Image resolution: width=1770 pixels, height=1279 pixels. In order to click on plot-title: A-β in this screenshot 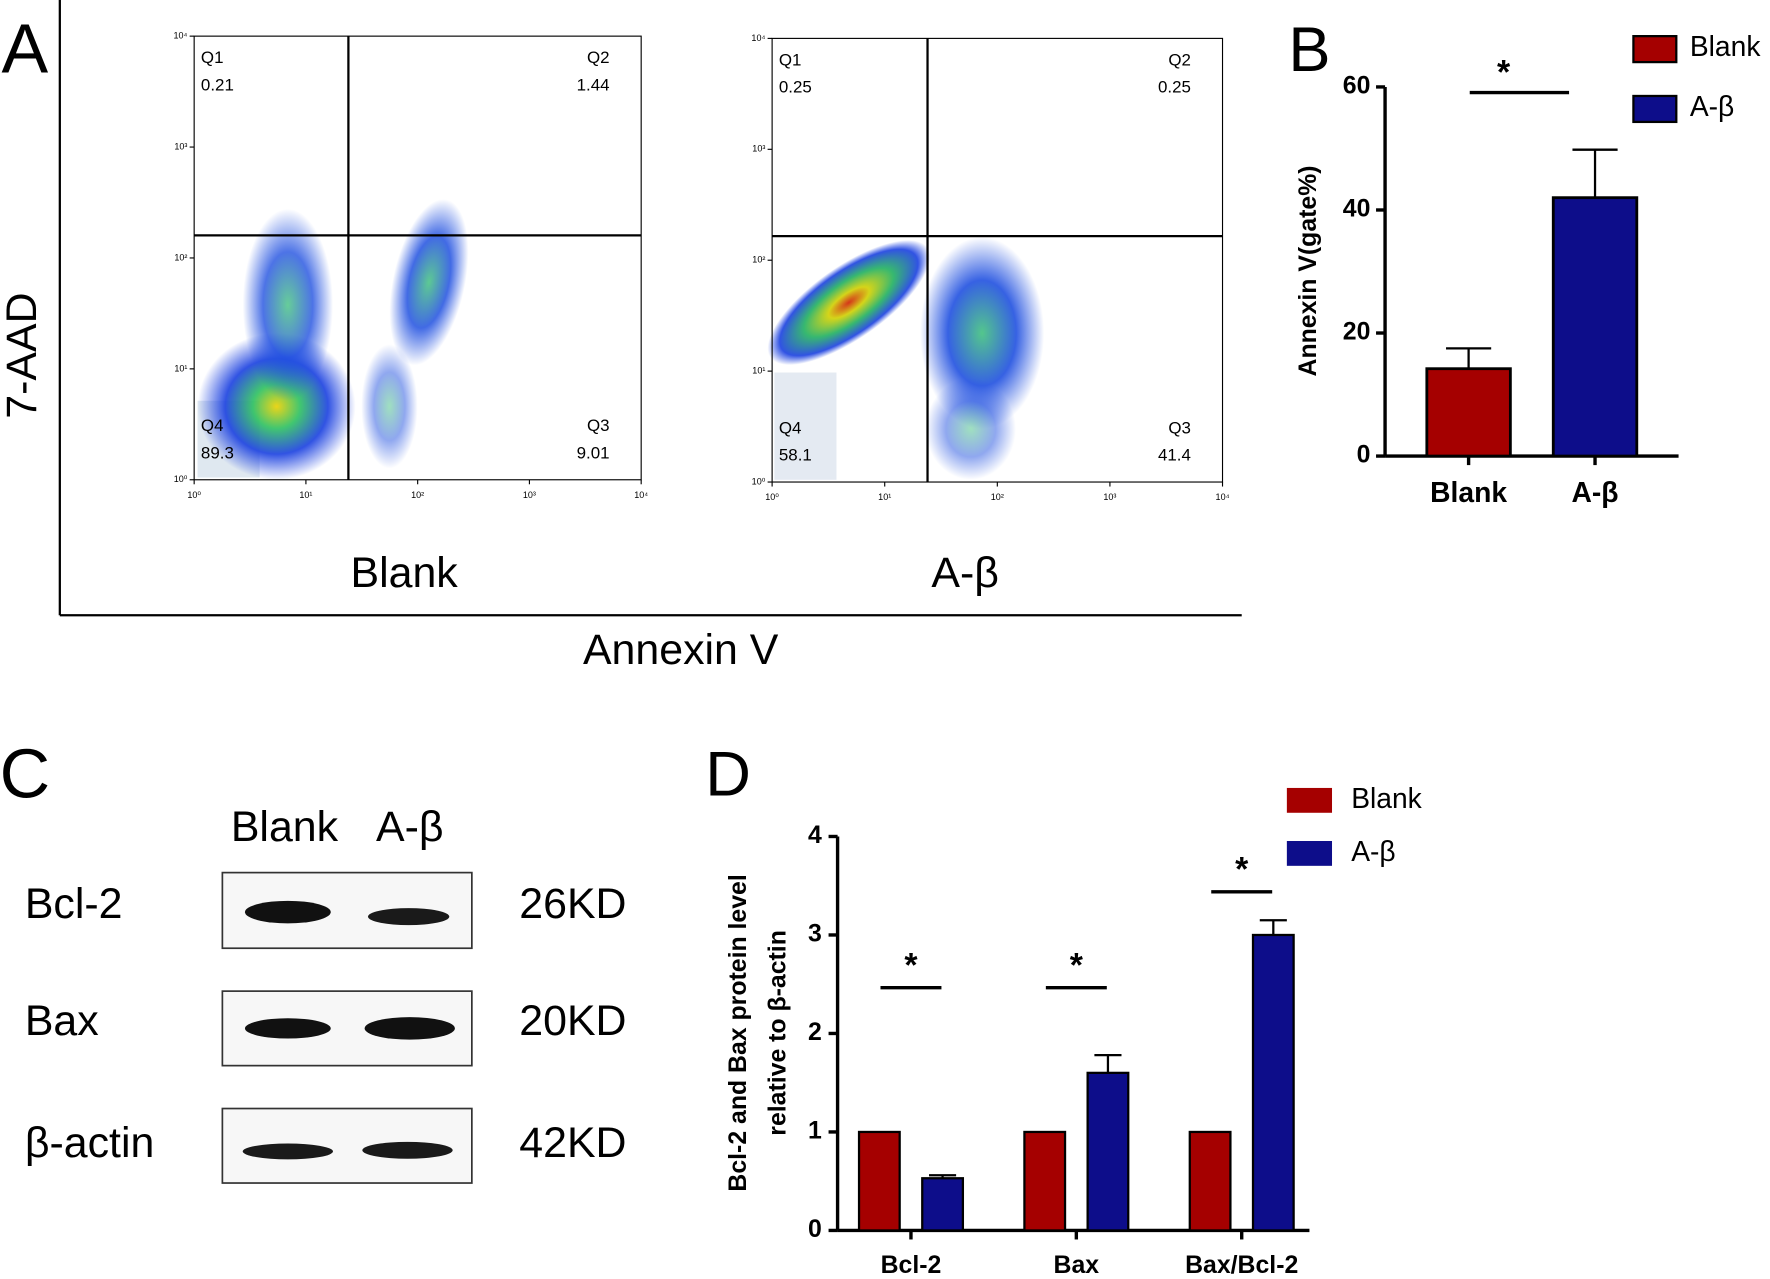, I will do `click(965, 573)`.